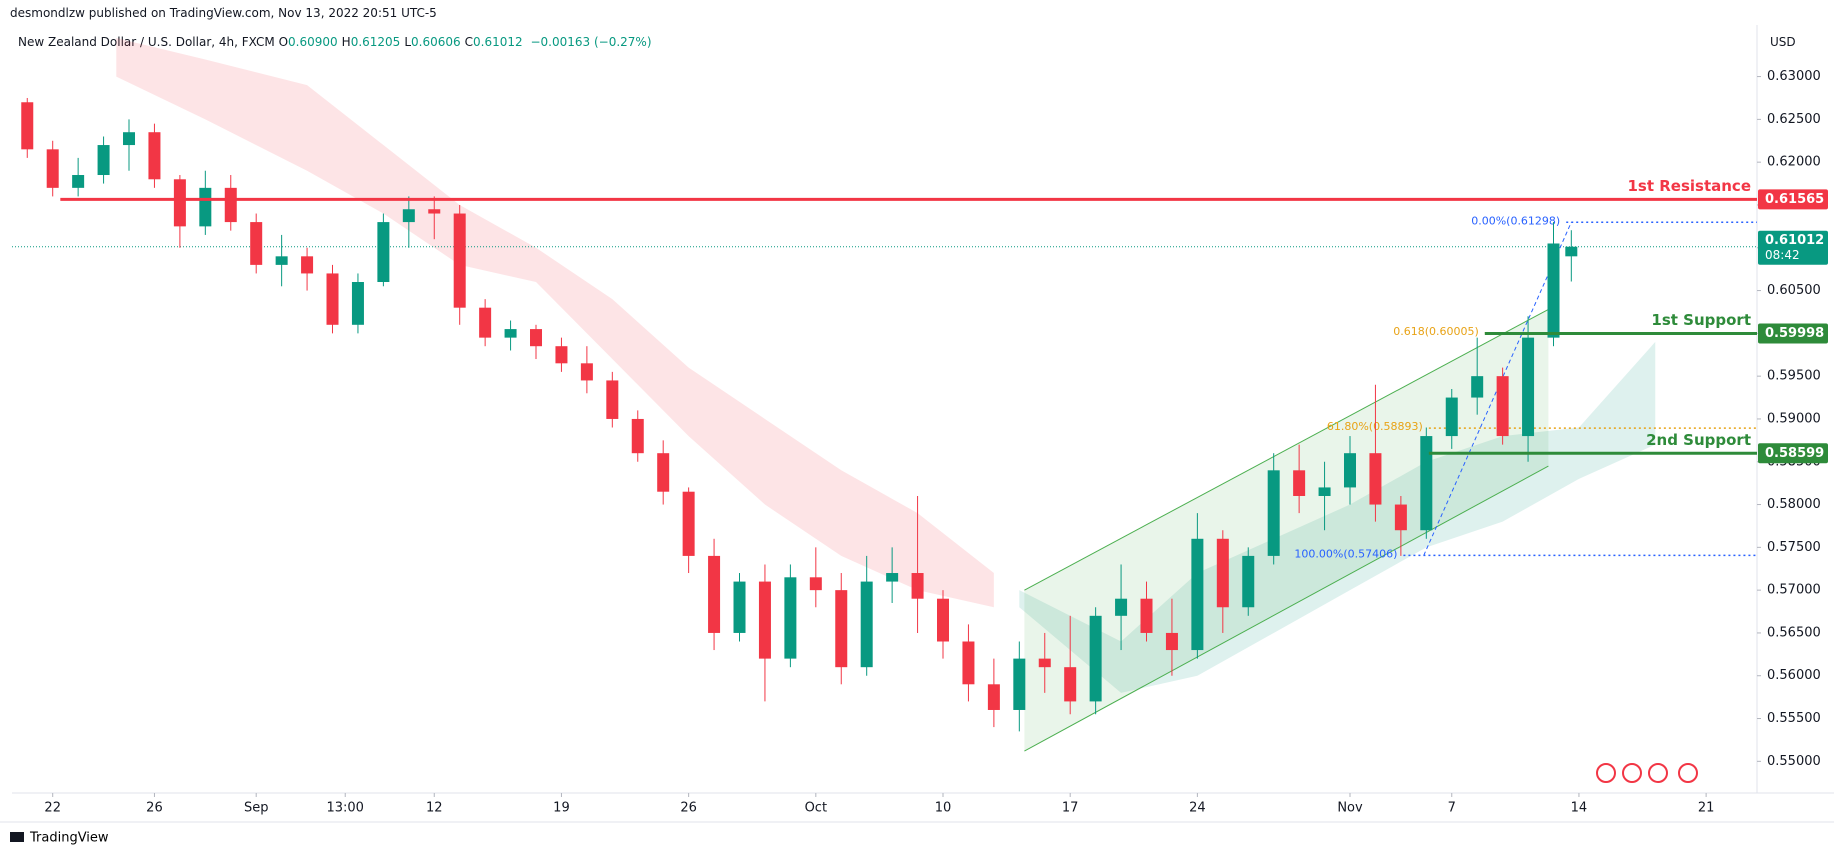 This screenshot has height=850, width=1834. Describe the element at coordinates (816, 808) in the screenshot. I see `x-tick-label: Oct` at that location.